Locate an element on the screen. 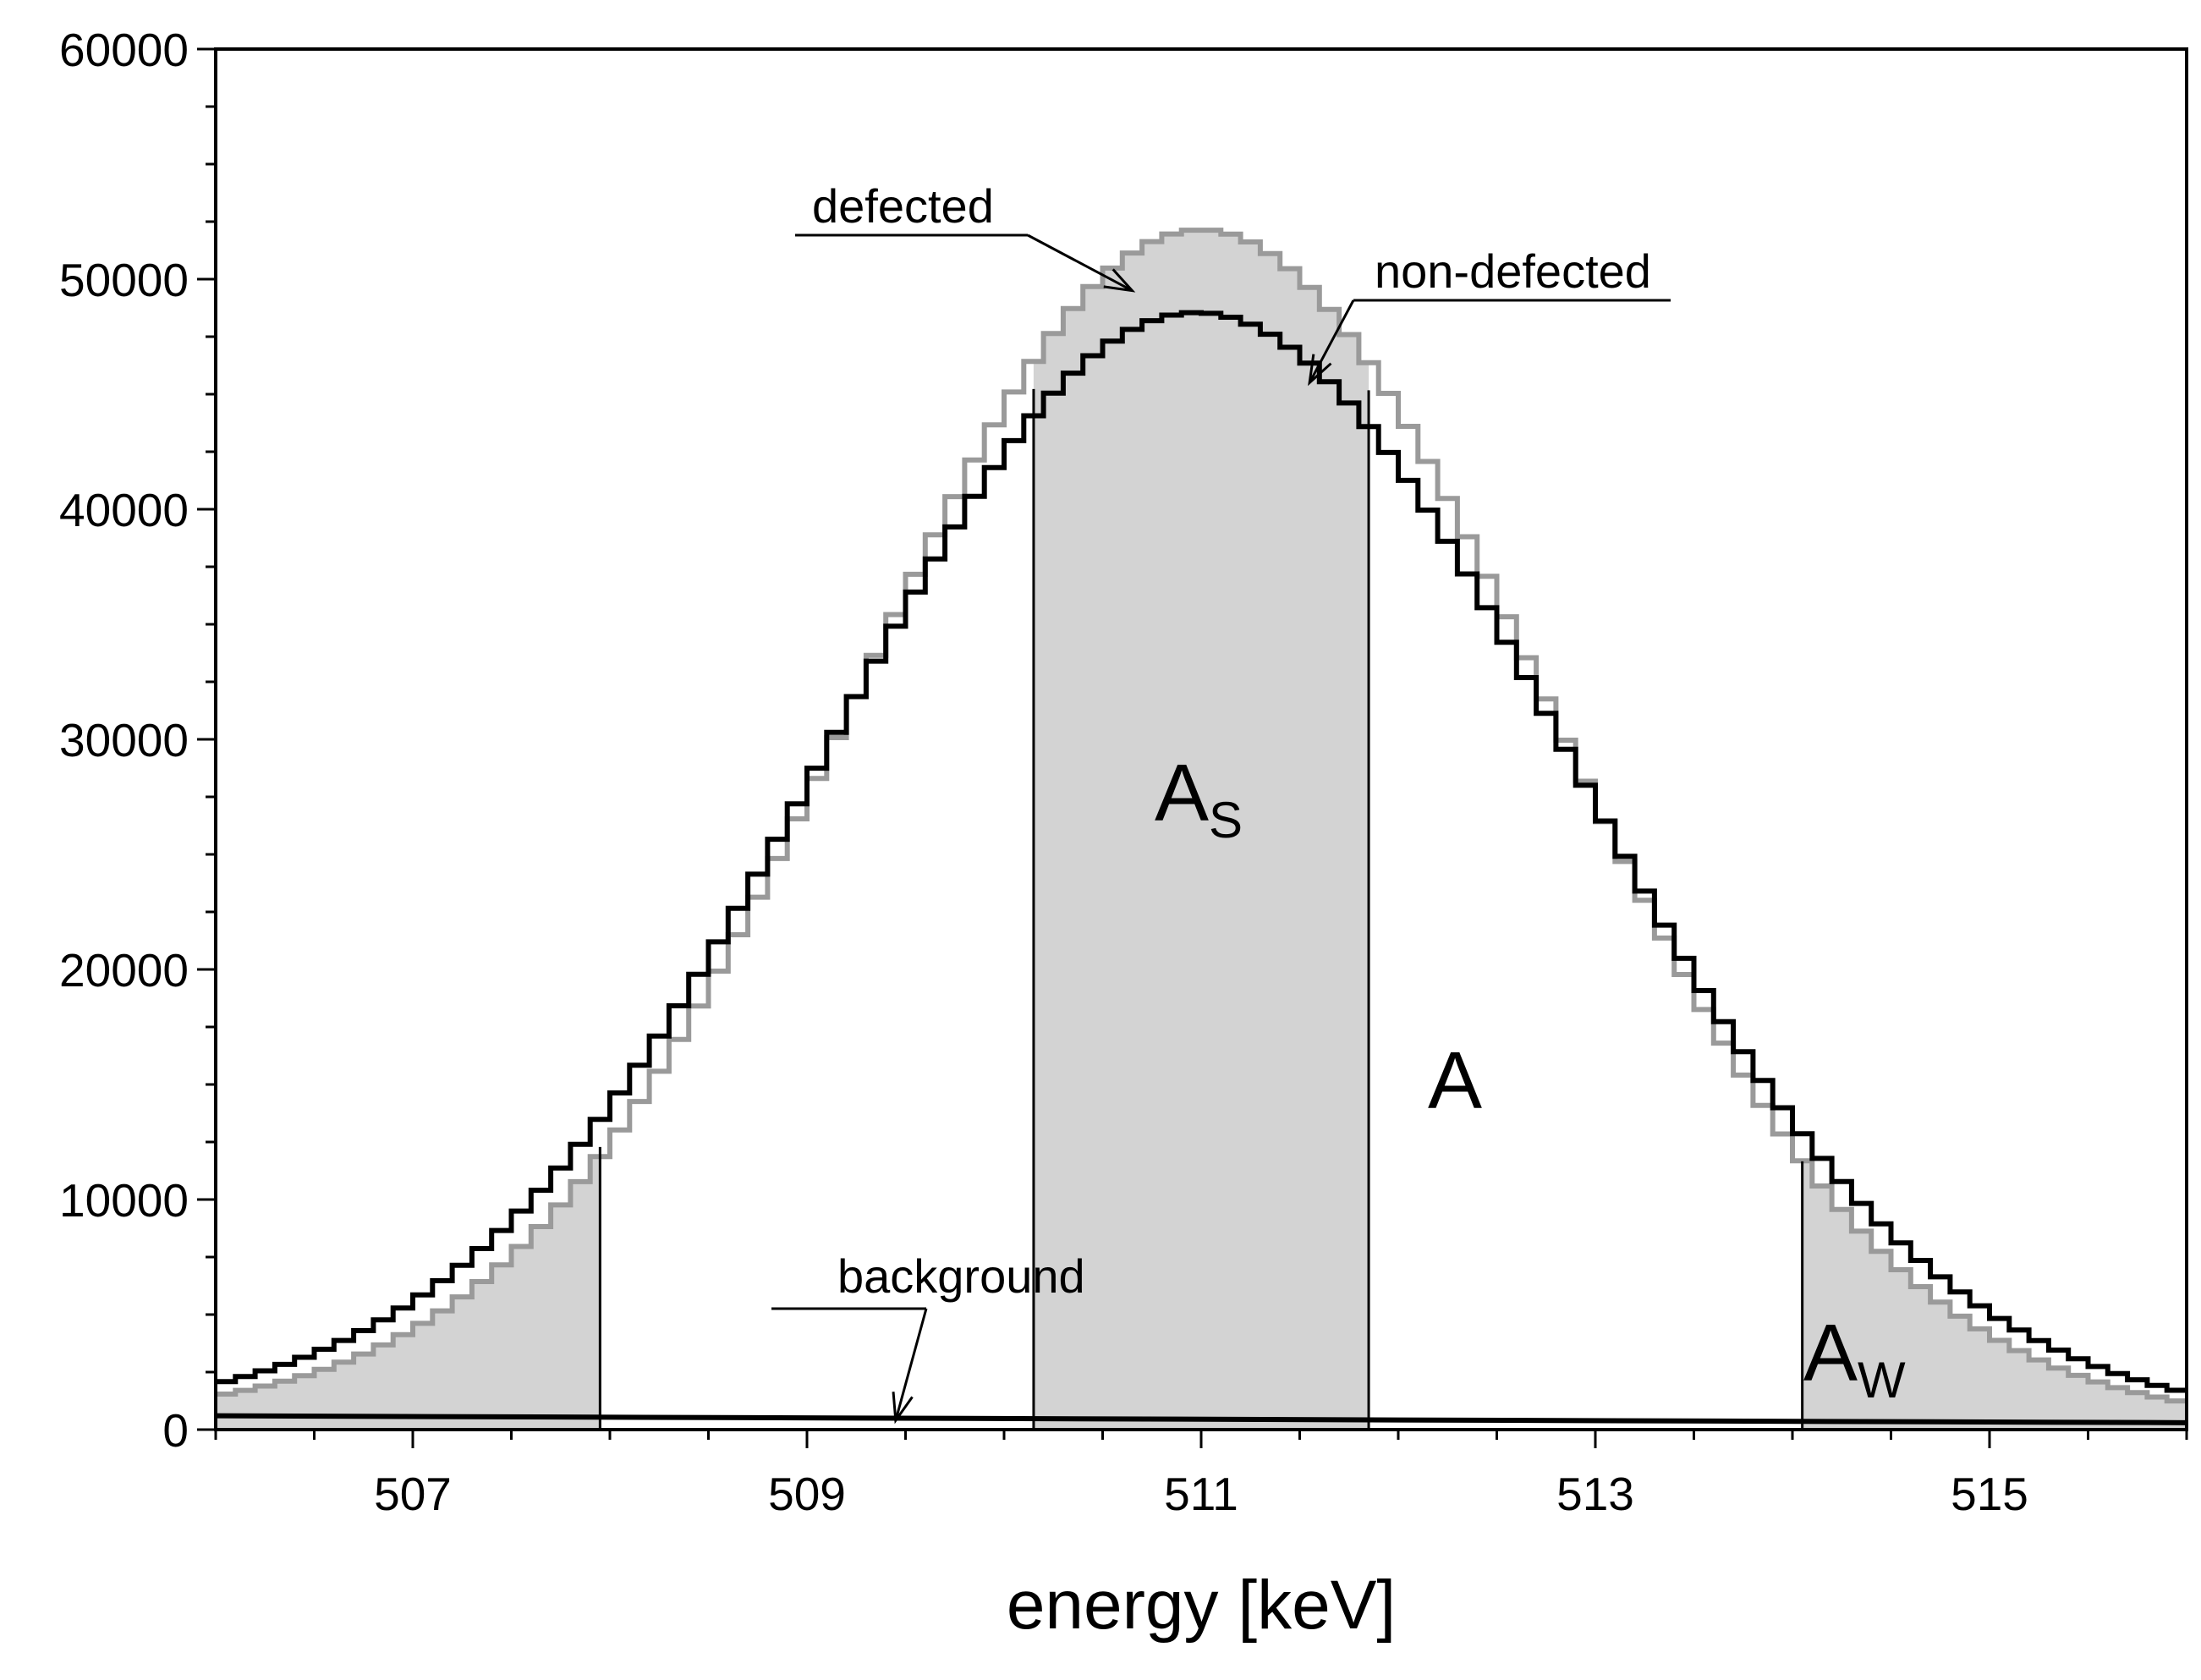 The image size is (2201, 1680). series-background is located at coordinates (1201, 1419).